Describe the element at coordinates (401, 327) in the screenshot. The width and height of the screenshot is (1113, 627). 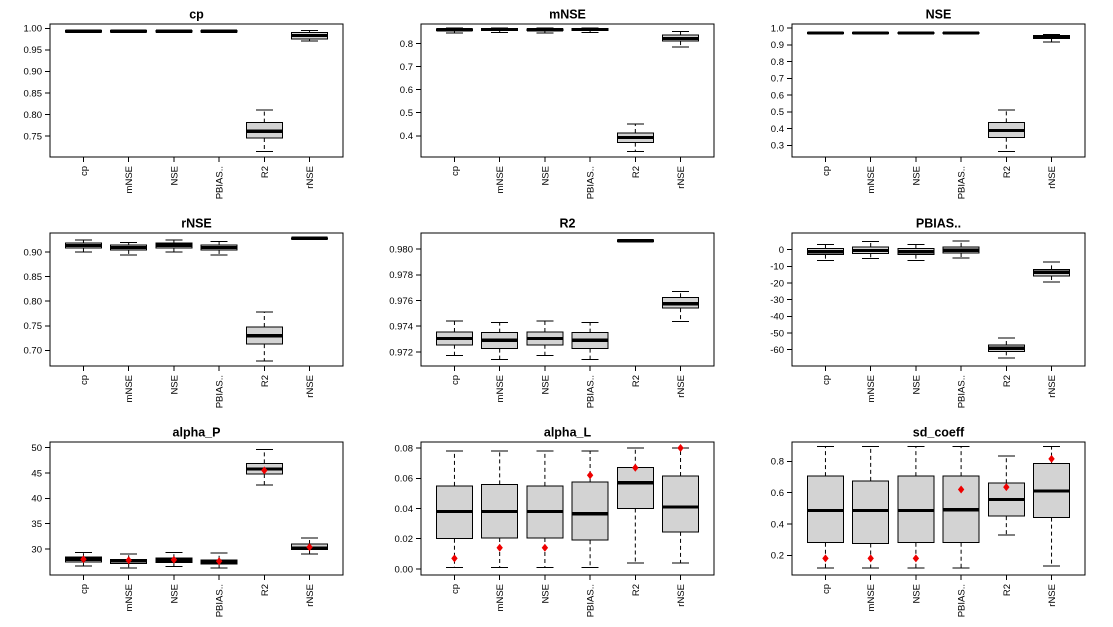
I see `y-tick-label: 0.974` at that location.